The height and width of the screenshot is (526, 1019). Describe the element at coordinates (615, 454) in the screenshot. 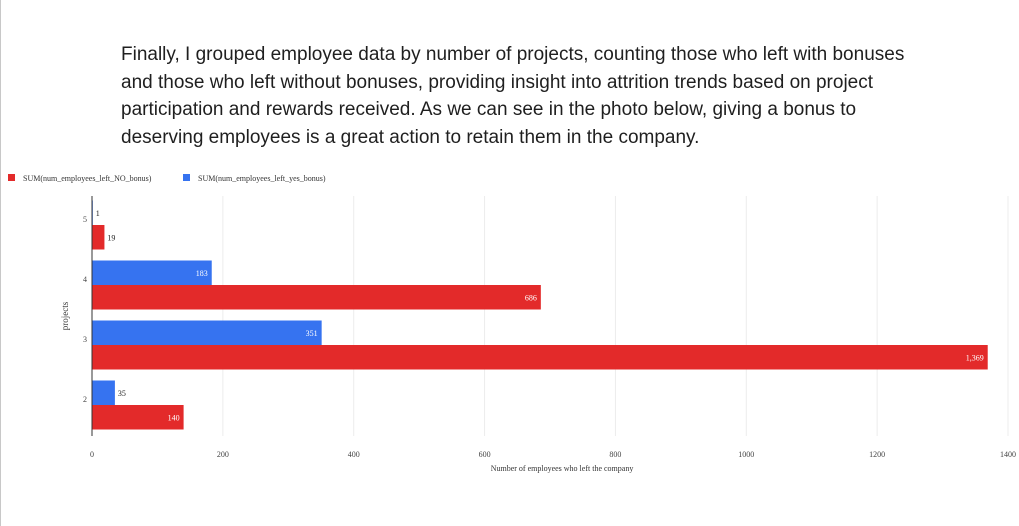

I see `x-tick-label: 800` at that location.